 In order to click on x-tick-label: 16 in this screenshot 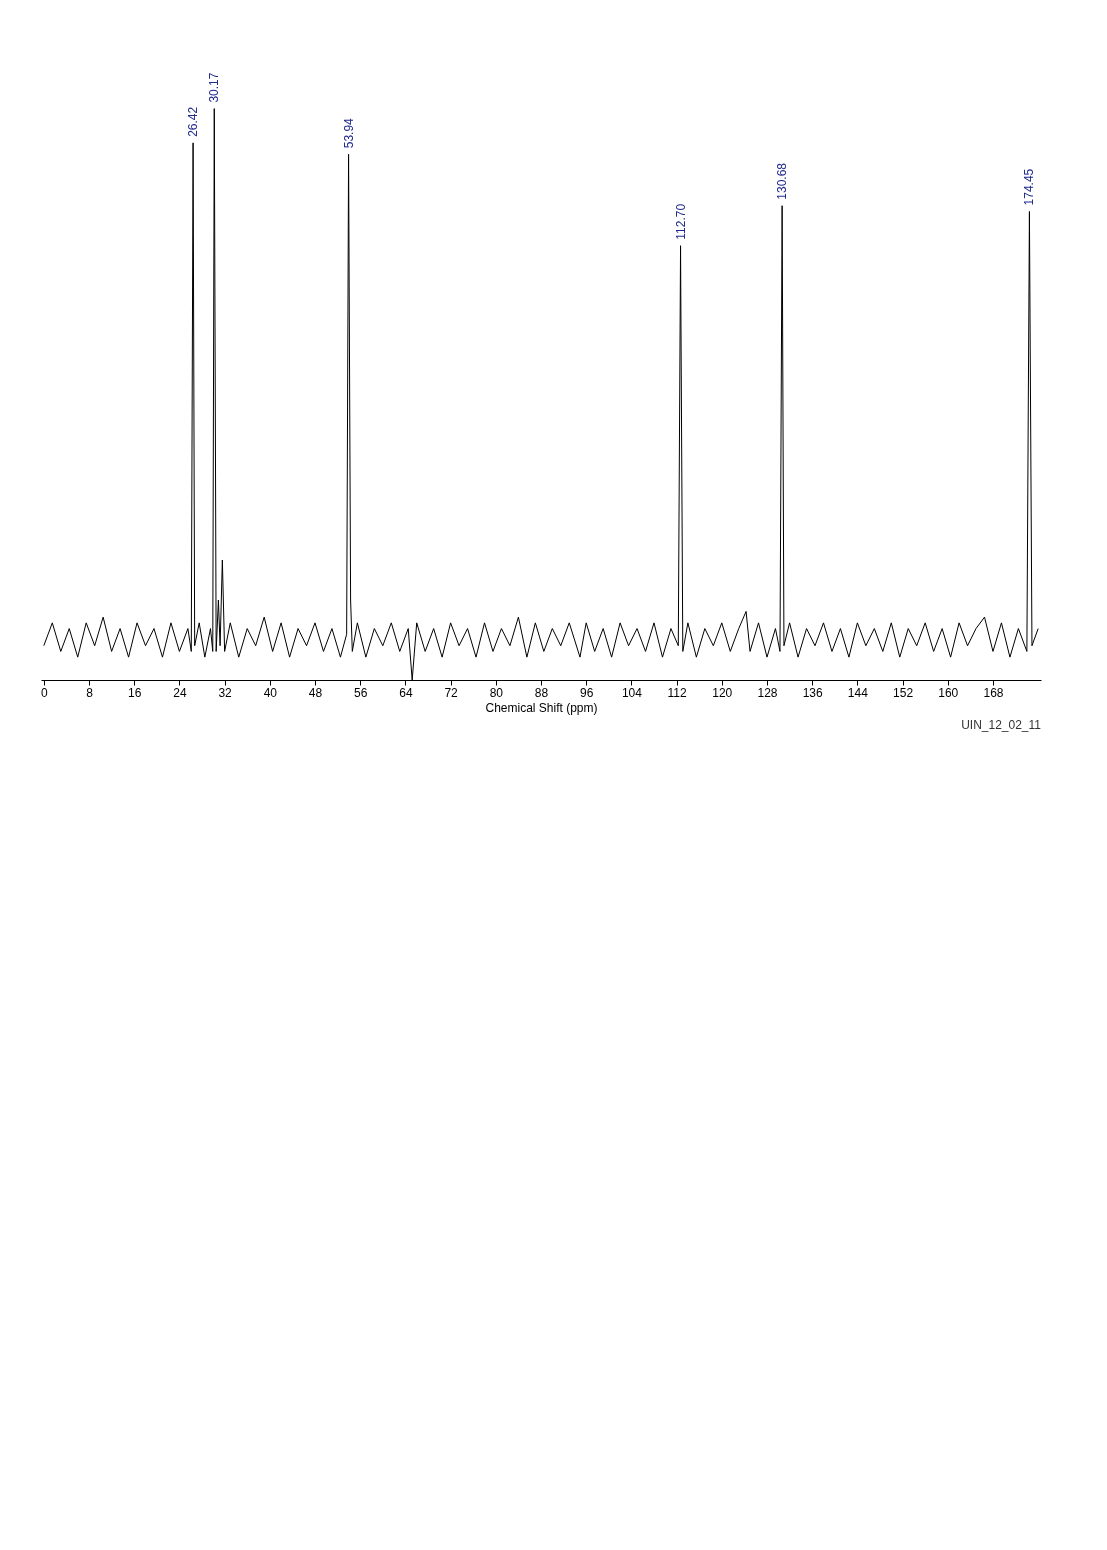, I will do `click(135, 692)`.